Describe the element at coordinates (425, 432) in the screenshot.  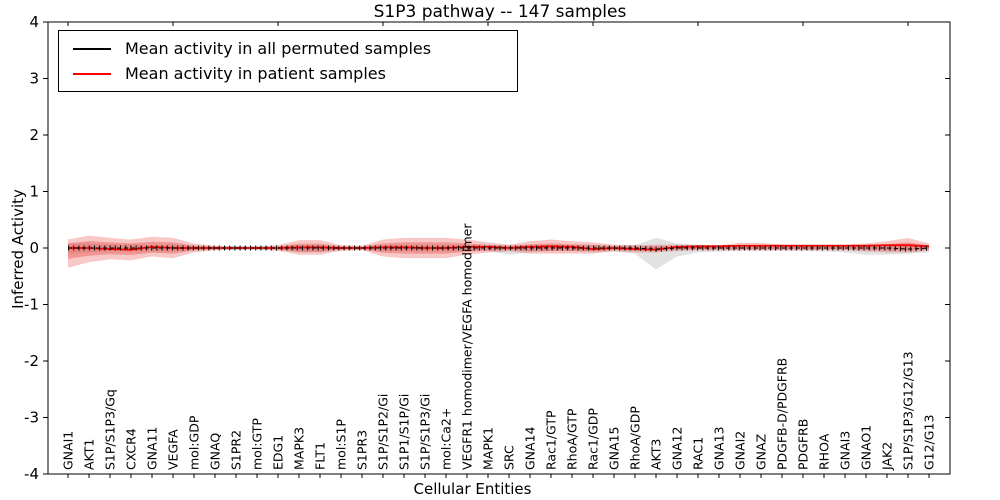
I see `x-tick-label: S1P/S1P3/Gi` at that location.